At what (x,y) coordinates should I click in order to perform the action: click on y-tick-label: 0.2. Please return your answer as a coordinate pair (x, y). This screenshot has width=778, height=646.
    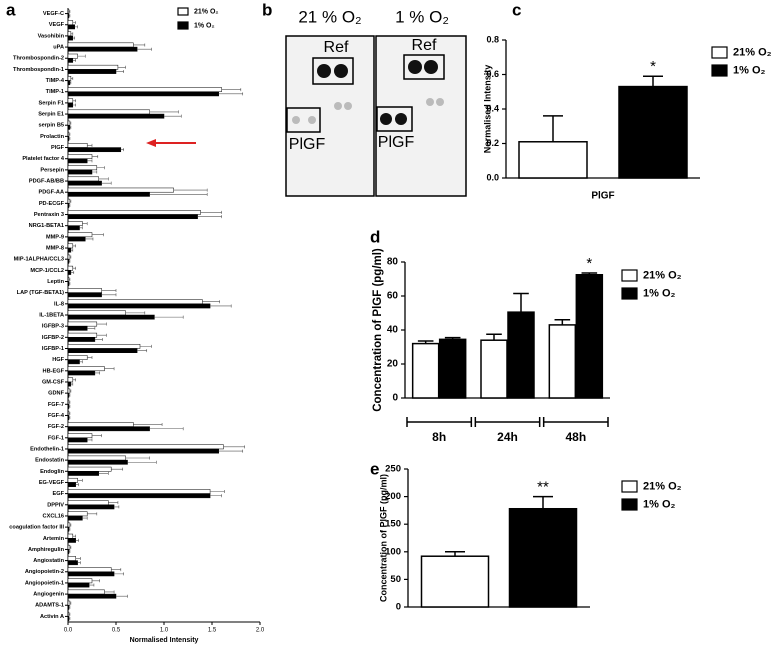
    Looking at the image, I should click on (492, 143).